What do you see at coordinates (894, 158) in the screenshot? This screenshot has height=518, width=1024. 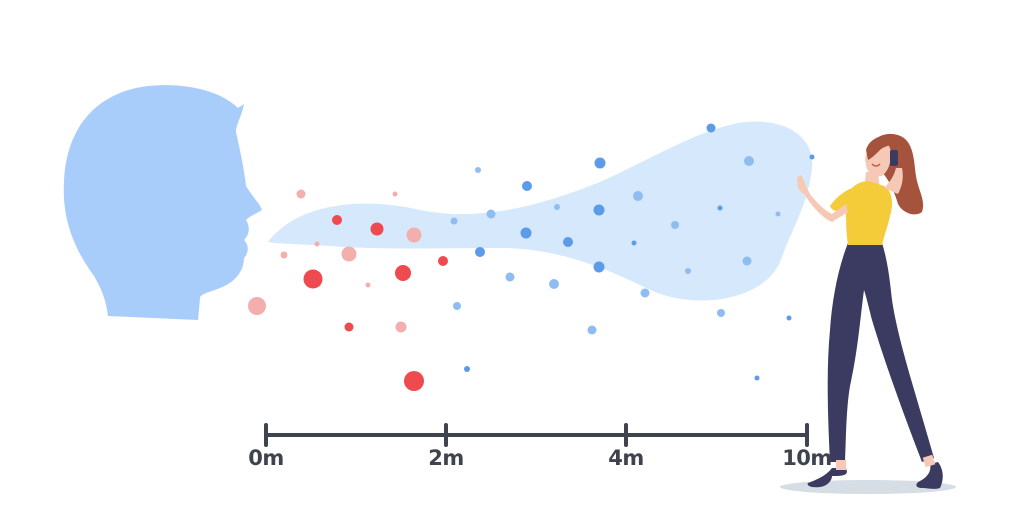 I see `phone-icon` at bounding box center [894, 158].